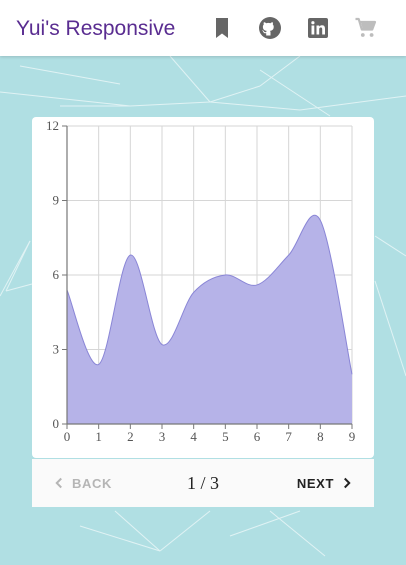 The image size is (406, 565). What do you see at coordinates (320, 436) in the screenshot?
I see `x-tick-label: 8` at bounding box center [320, 436].